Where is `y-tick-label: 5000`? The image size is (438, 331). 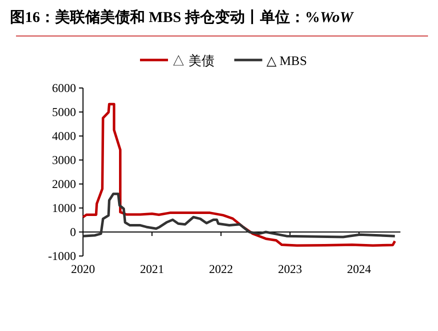
y-tick-label: 5000 is located at coordinates (64, 112).